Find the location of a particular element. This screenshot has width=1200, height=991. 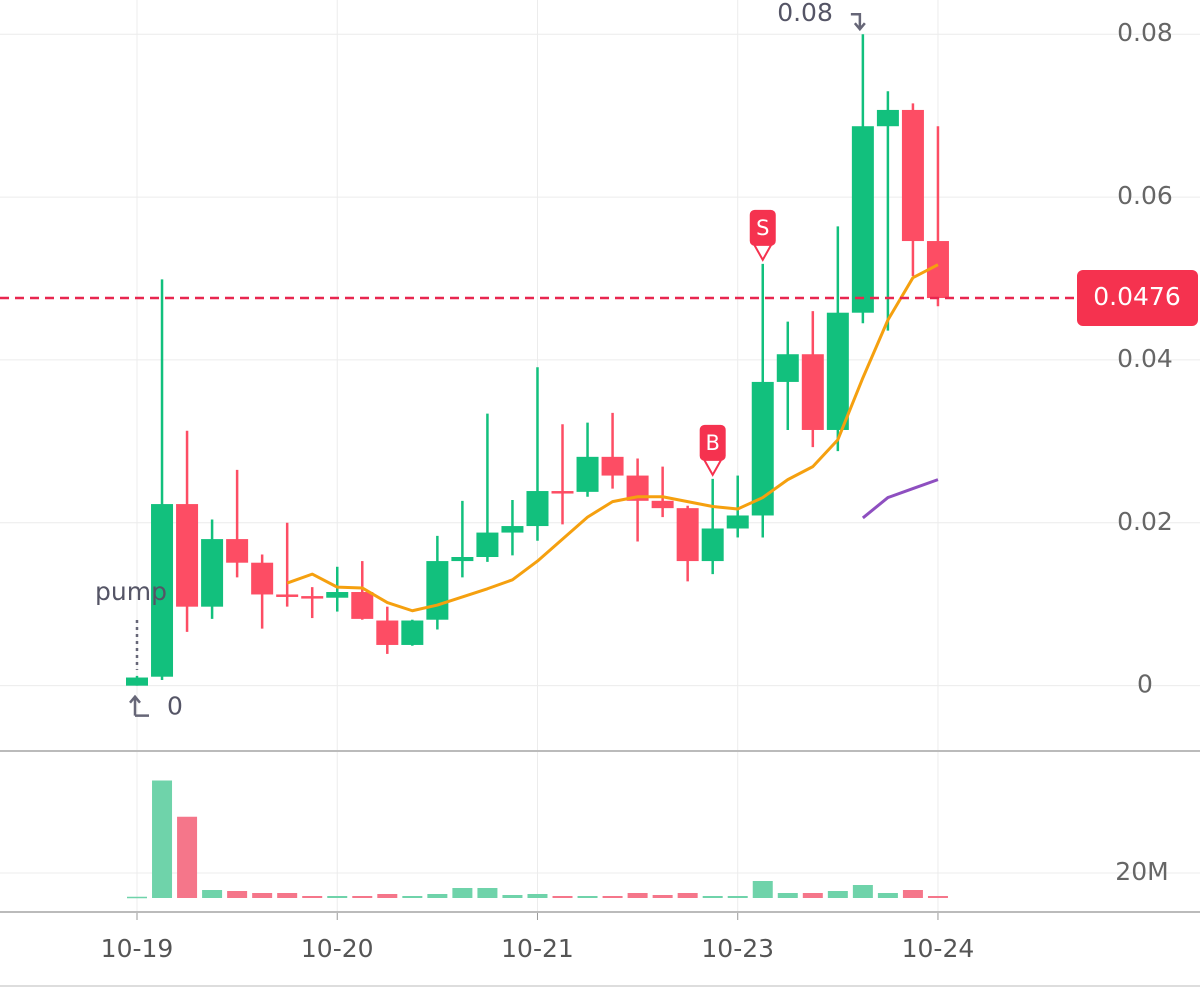

x-tick-label: 10-23 is located at coordinates (737, 948).